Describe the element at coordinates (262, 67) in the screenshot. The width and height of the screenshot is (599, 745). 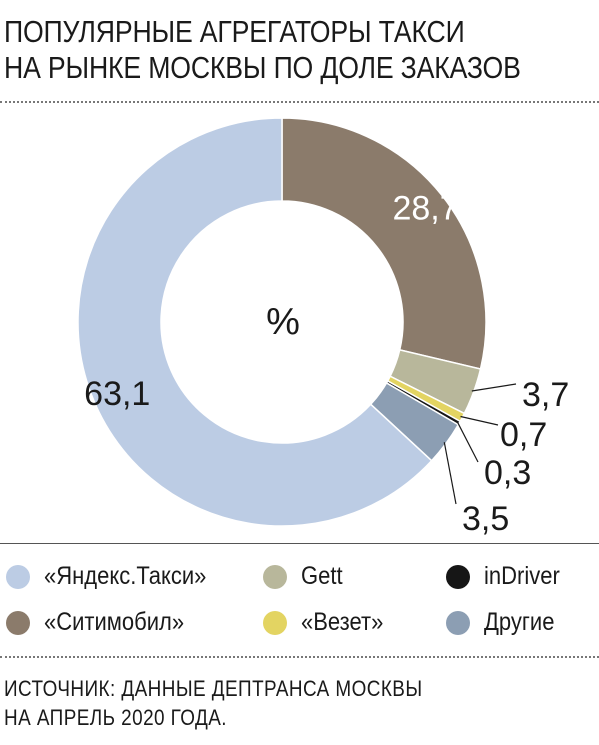
I see `title-line-2: НА РЫНКЕ МОСКВЫ ПО ДОЛЕ ЗАКАЗОВ` at that location.